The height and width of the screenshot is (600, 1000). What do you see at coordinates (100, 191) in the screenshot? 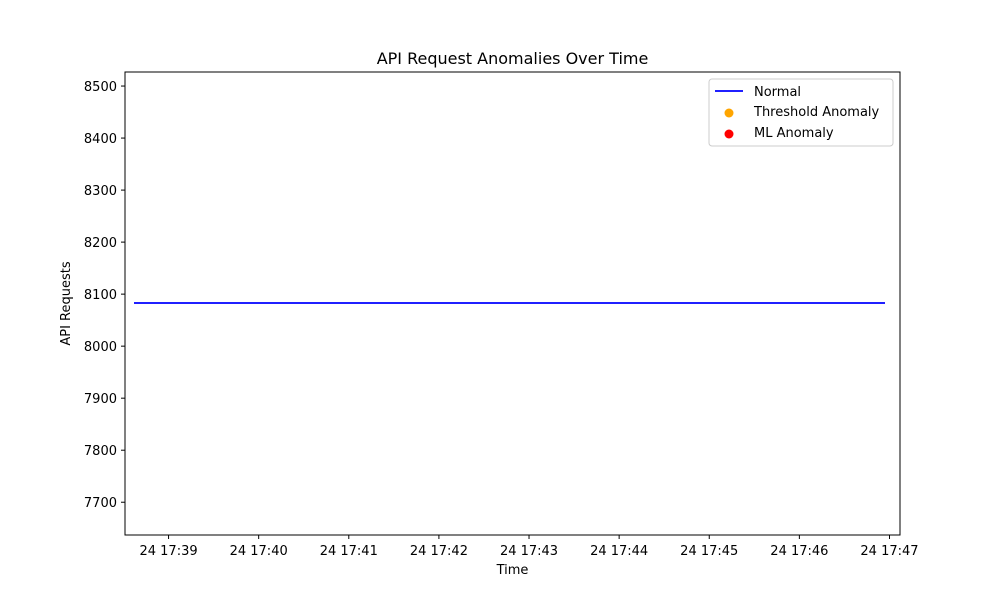
I see `y-tick-label: 8300` at bounding box center [100, 191].